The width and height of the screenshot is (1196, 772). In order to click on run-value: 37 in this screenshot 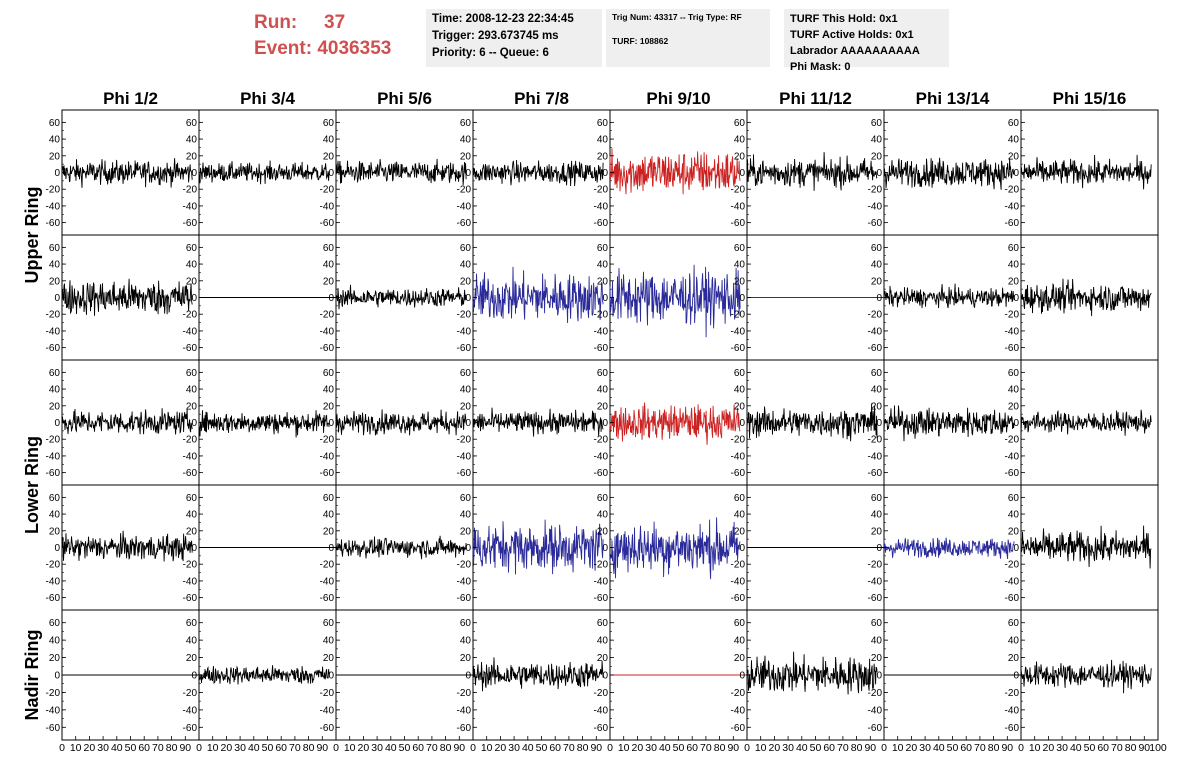, I will do `click(335, 22)`.